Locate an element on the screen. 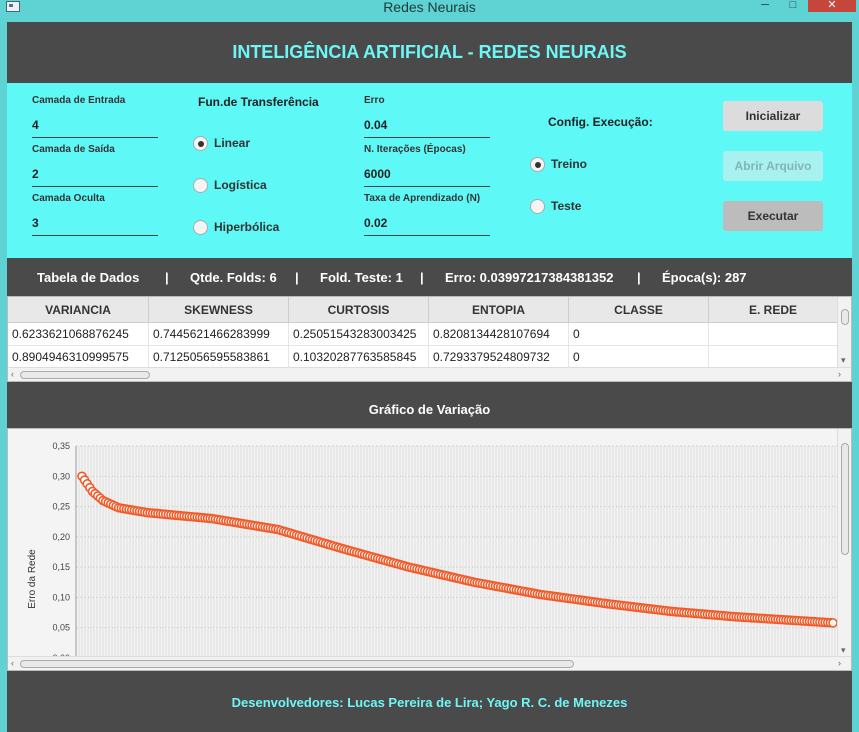  title-bar: Redes Neurais ─ □ ✕ is located at coordinates (429, 8).